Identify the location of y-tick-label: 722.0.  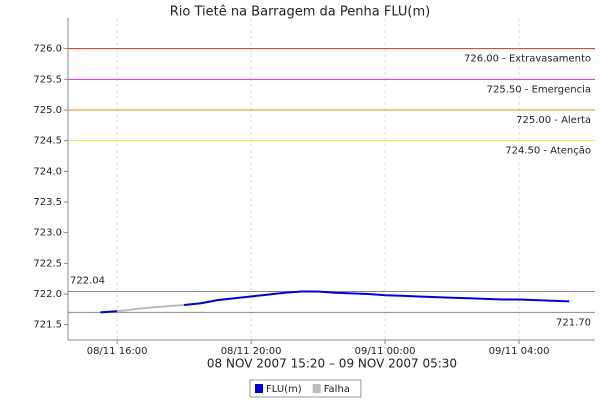
(47, 294).